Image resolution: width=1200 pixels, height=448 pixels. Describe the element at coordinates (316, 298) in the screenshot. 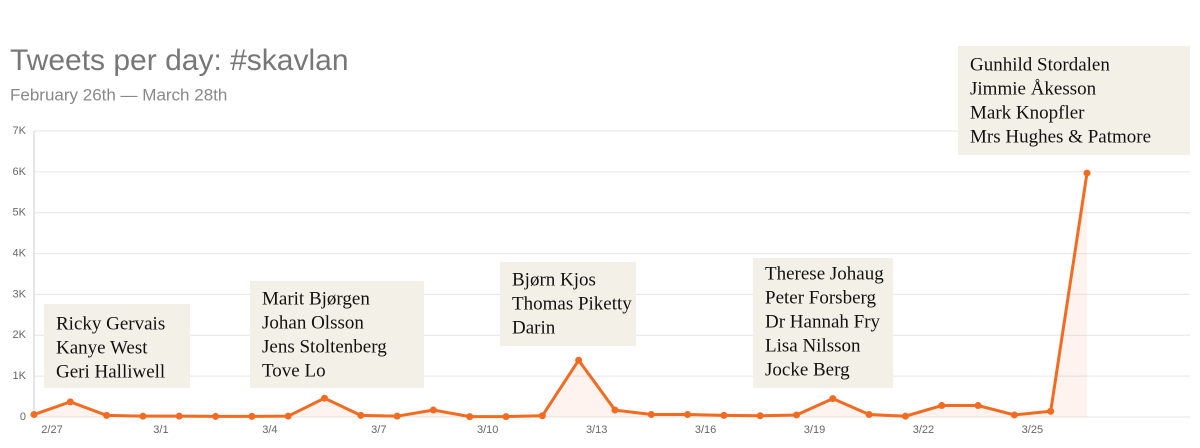

I see `annotation-text: Marit Bjørgen` at that location.